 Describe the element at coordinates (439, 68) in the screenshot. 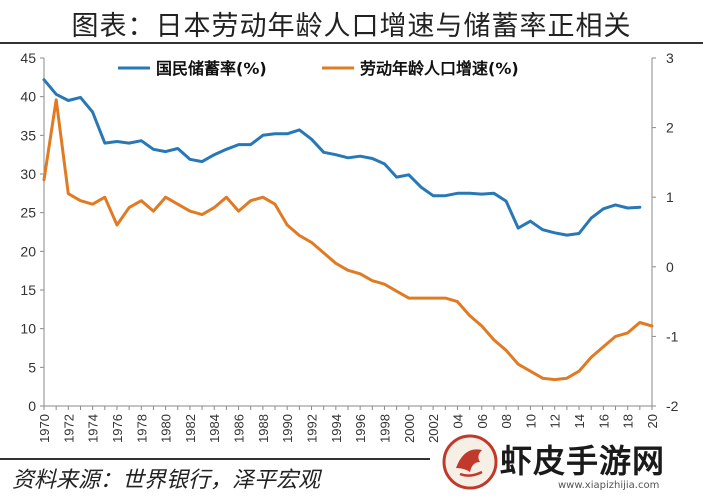

I see `legend-workforce-label: 劳动年龄人口增速(%)` at that location.